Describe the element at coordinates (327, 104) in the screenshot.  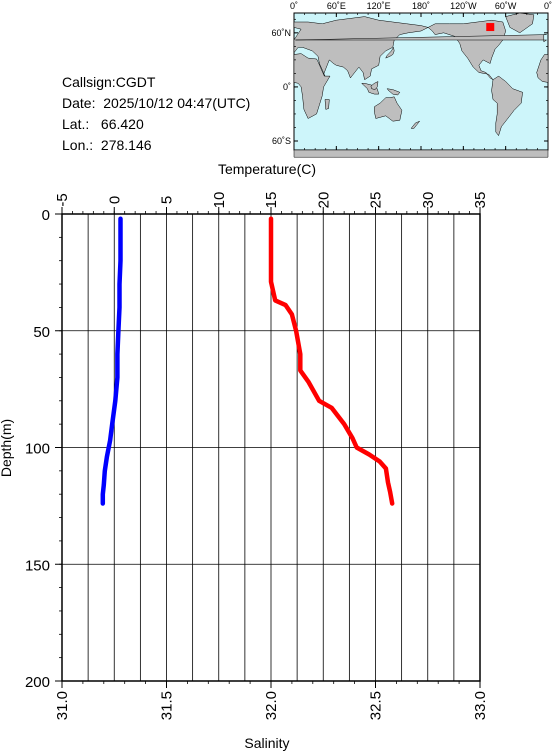
I see `land-madagascar` at that location.